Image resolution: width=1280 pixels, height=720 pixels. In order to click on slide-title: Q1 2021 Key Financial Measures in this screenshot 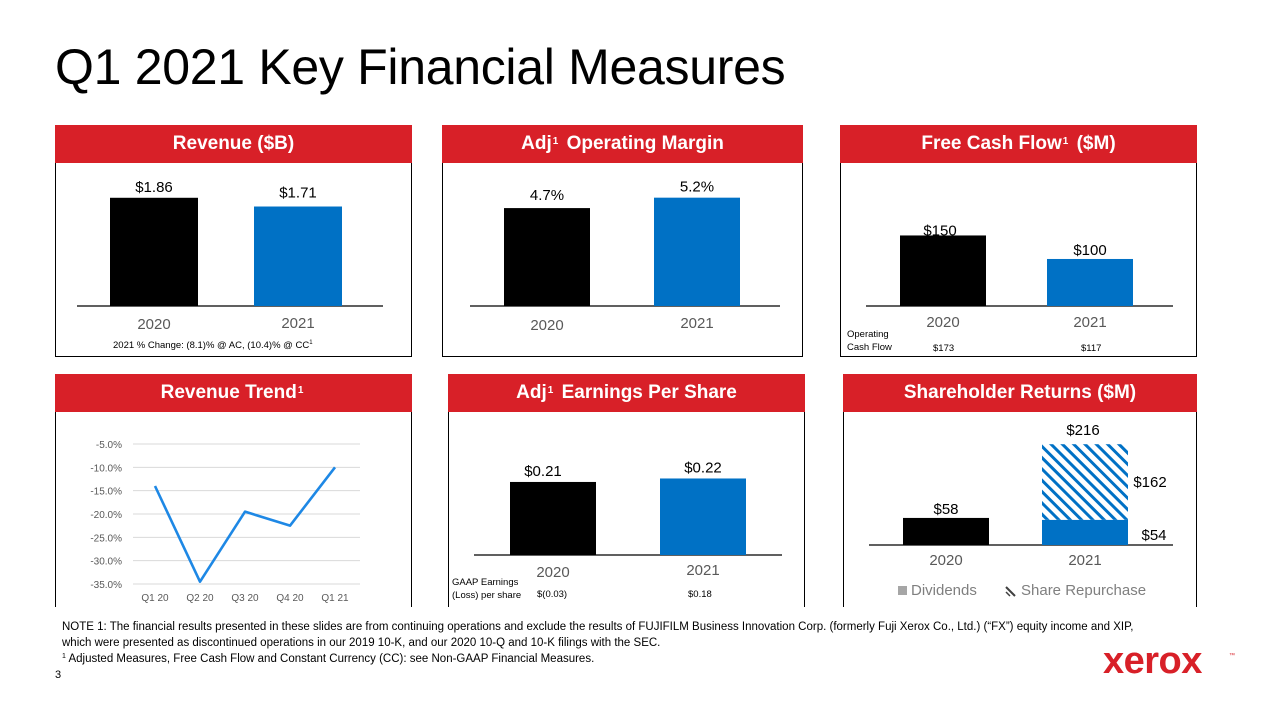, I will do `click(420, 67)`.